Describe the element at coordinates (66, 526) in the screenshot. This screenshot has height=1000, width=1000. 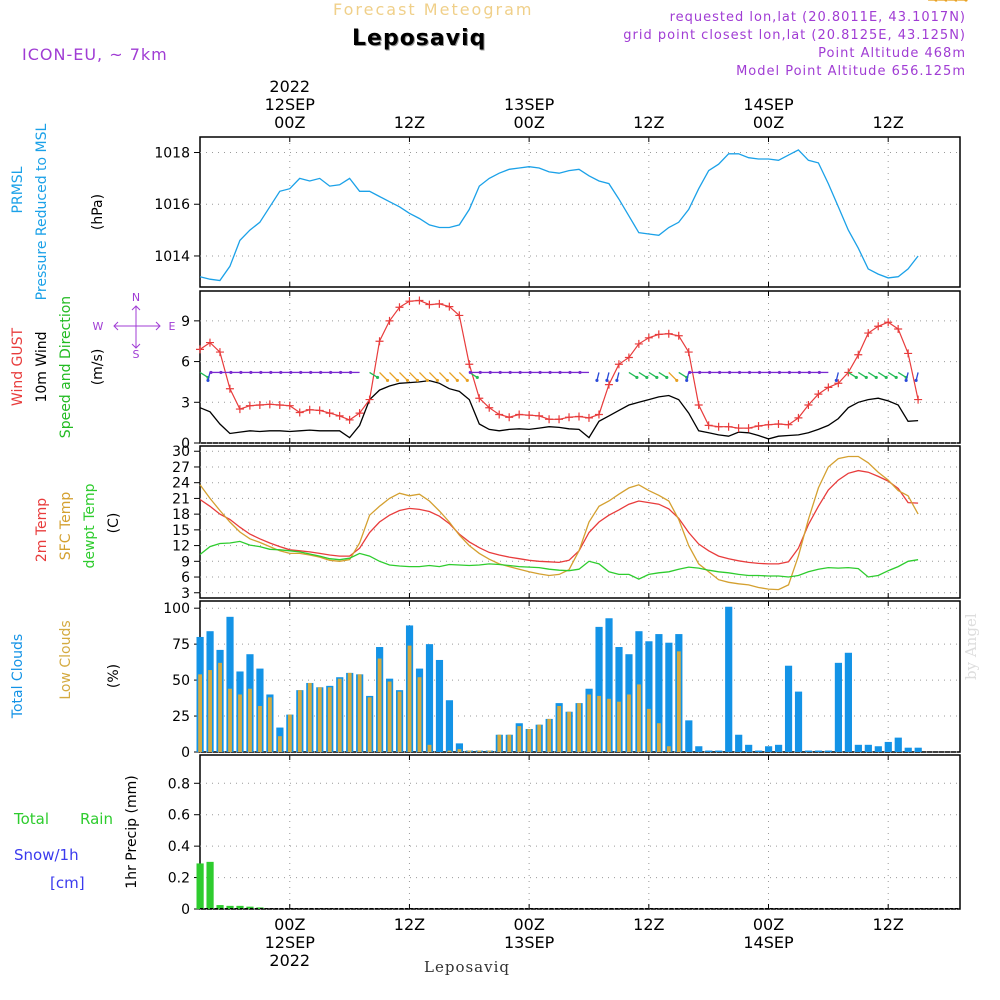
I see `temp-sfc-label: SFC Temp` at that location.